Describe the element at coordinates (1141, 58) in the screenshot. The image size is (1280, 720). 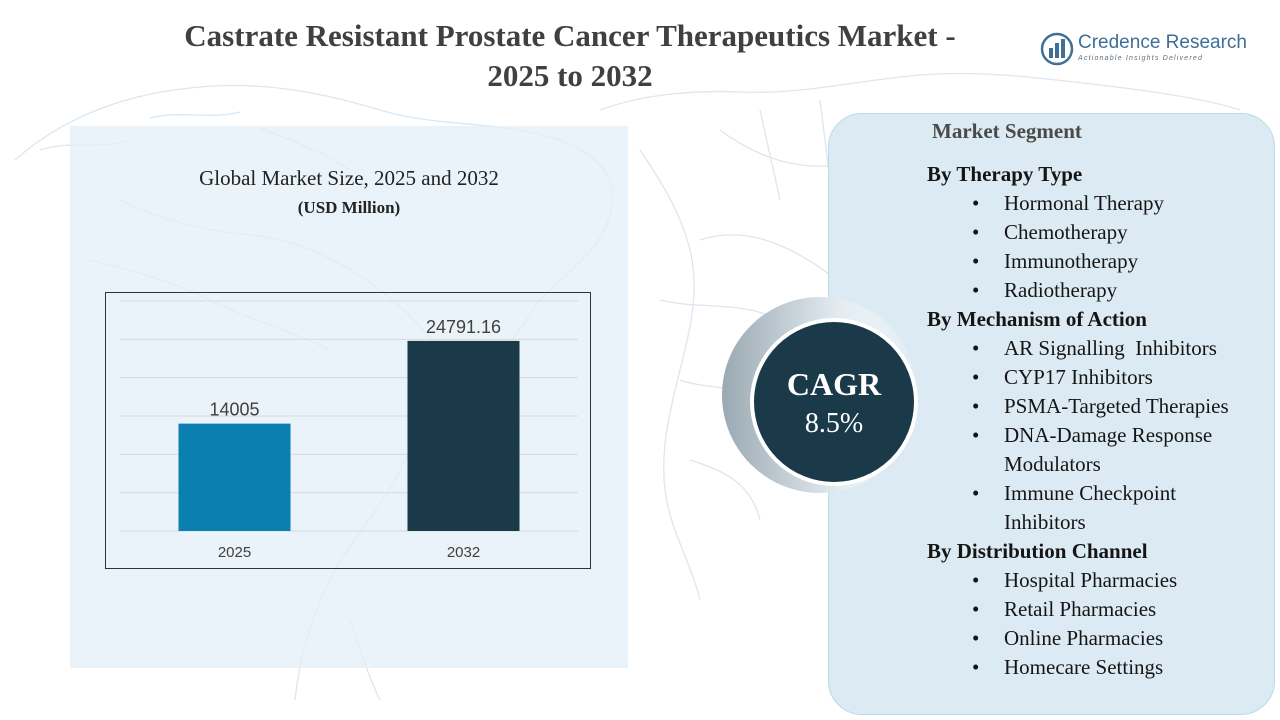
I see `brand-tagline: Actionable Insights Delivered` at that location.